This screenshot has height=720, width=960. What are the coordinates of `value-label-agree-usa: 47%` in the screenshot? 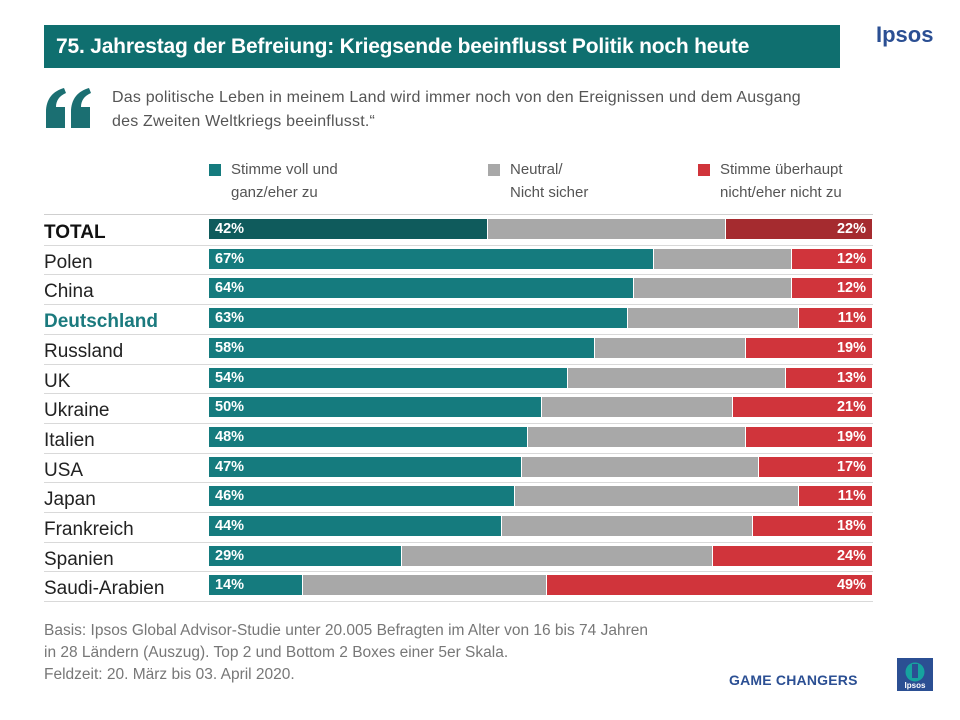 It's located at (230, 466).